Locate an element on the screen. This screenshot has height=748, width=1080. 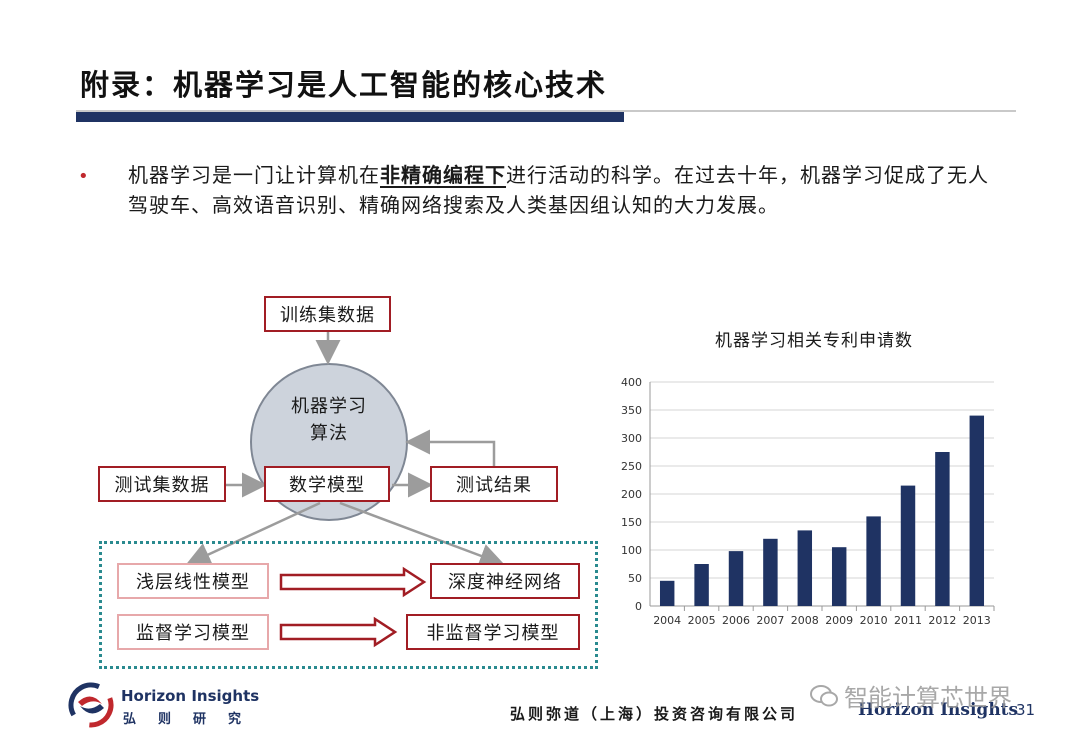
y-tick-label: 350 is located at coordinates (631, 410).